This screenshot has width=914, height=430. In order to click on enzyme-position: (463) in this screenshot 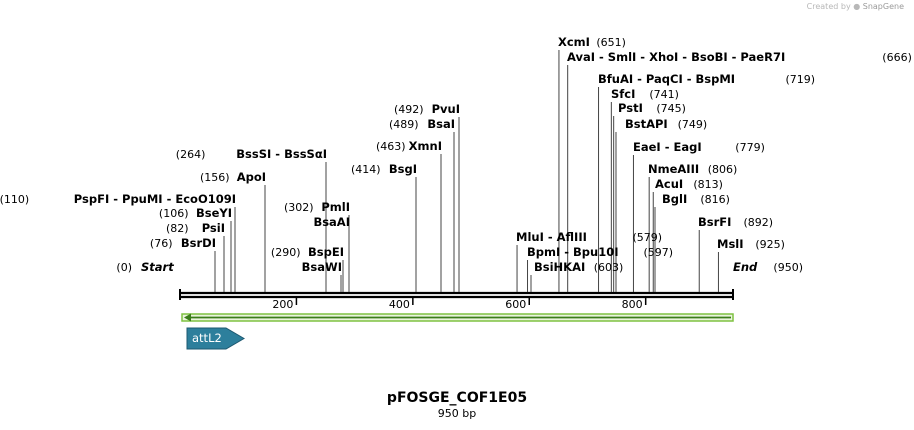, I will do `click(391, 146)`.